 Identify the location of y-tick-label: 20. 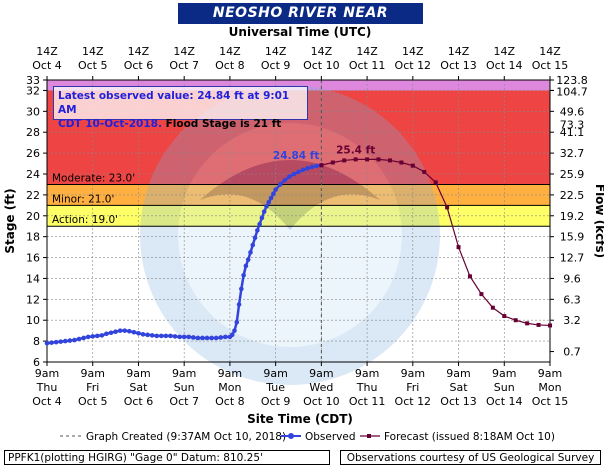
(33, 216).